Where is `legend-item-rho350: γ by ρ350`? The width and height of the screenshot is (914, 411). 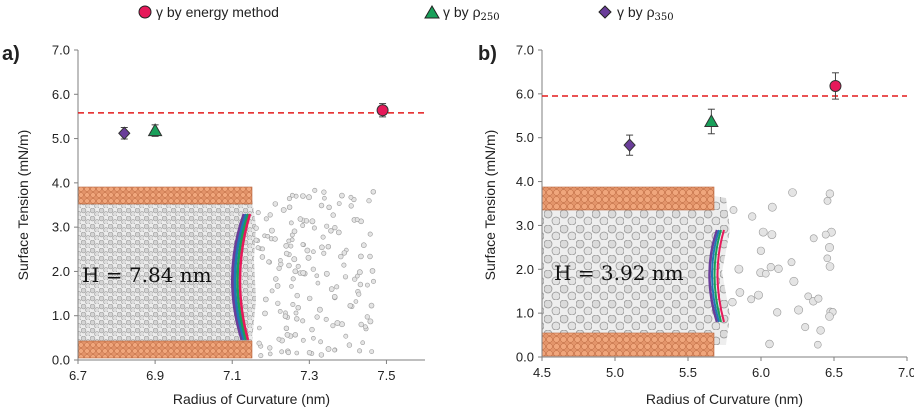 legend-item-rho350: γ by ρ350 is located at coordinates (636, 13).